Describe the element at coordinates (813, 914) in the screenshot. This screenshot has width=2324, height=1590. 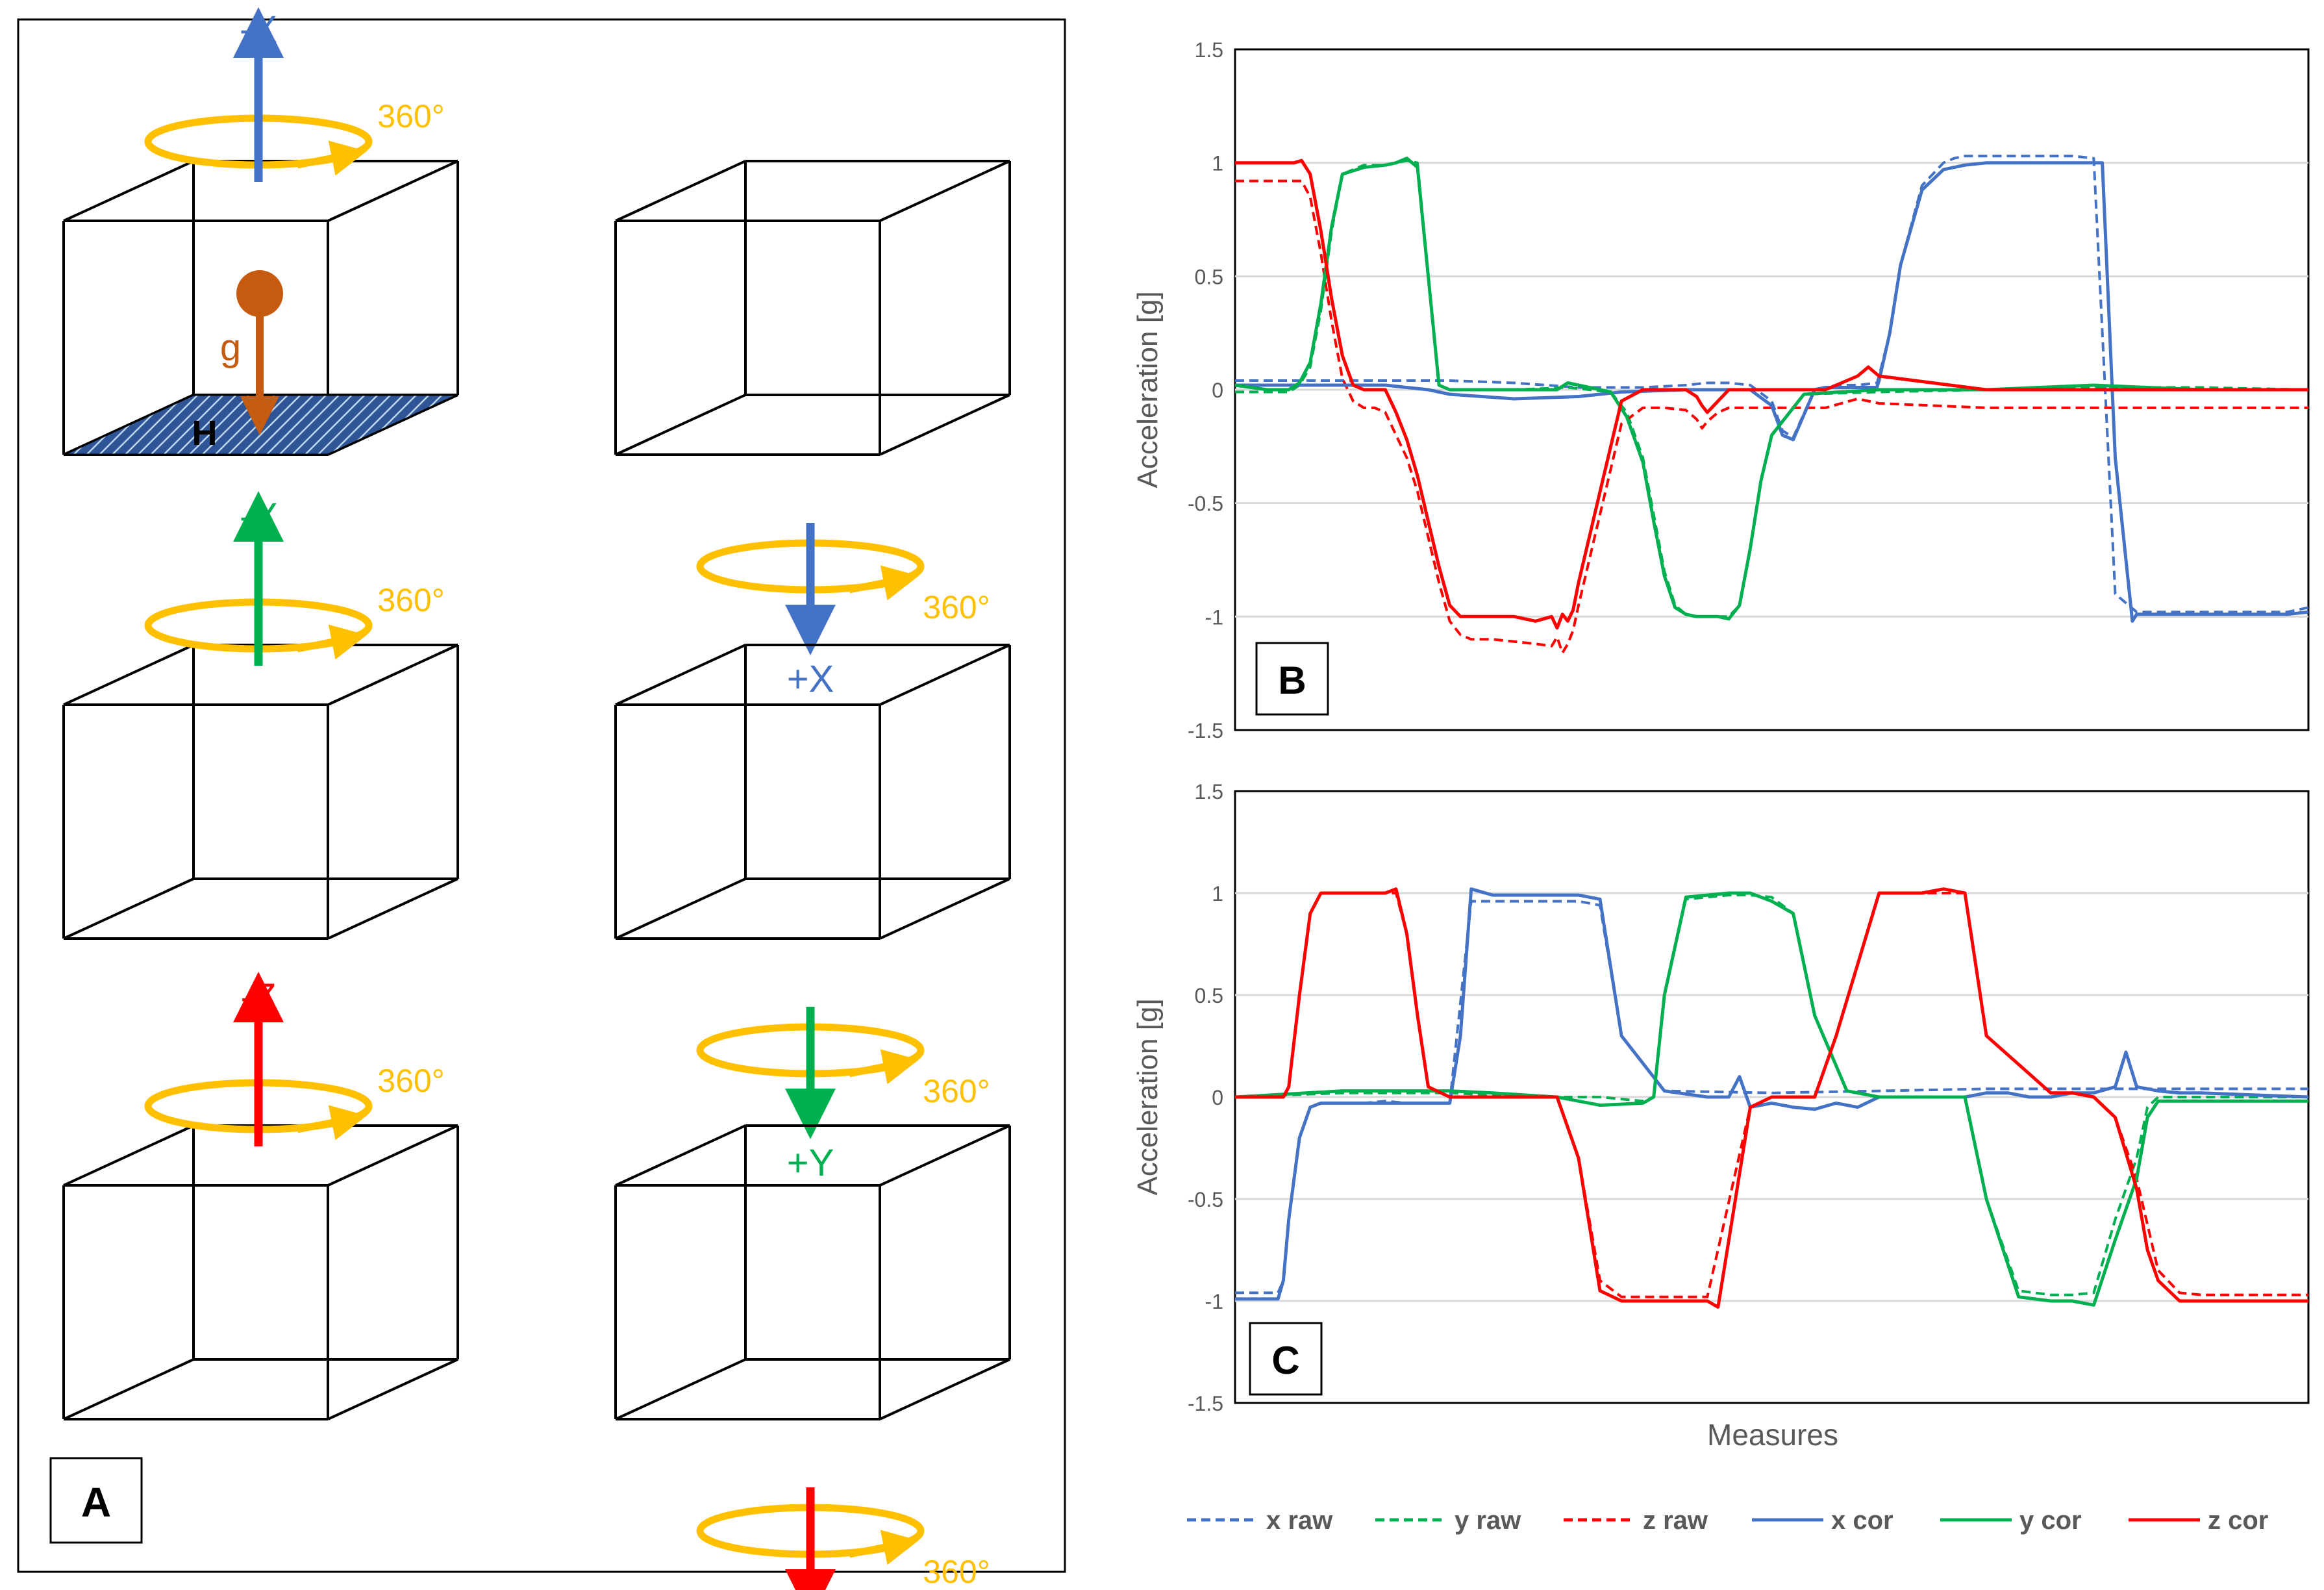
I see `cube-4: +Y 360°` at that location.